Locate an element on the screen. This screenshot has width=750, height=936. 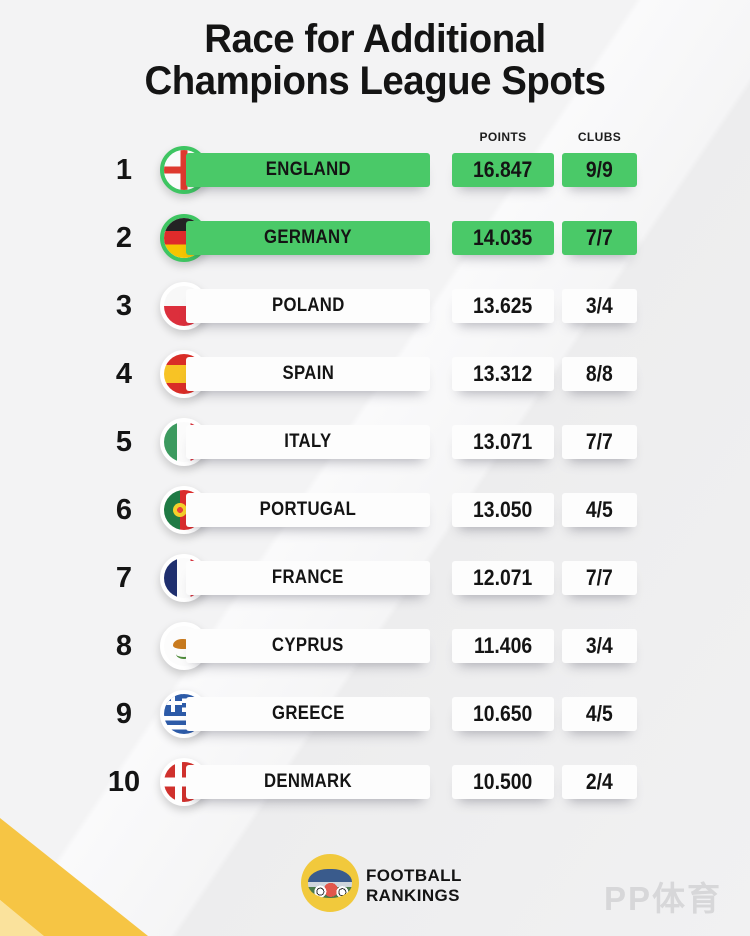
points-value: 13.071 is located at coordinates (503, 441).